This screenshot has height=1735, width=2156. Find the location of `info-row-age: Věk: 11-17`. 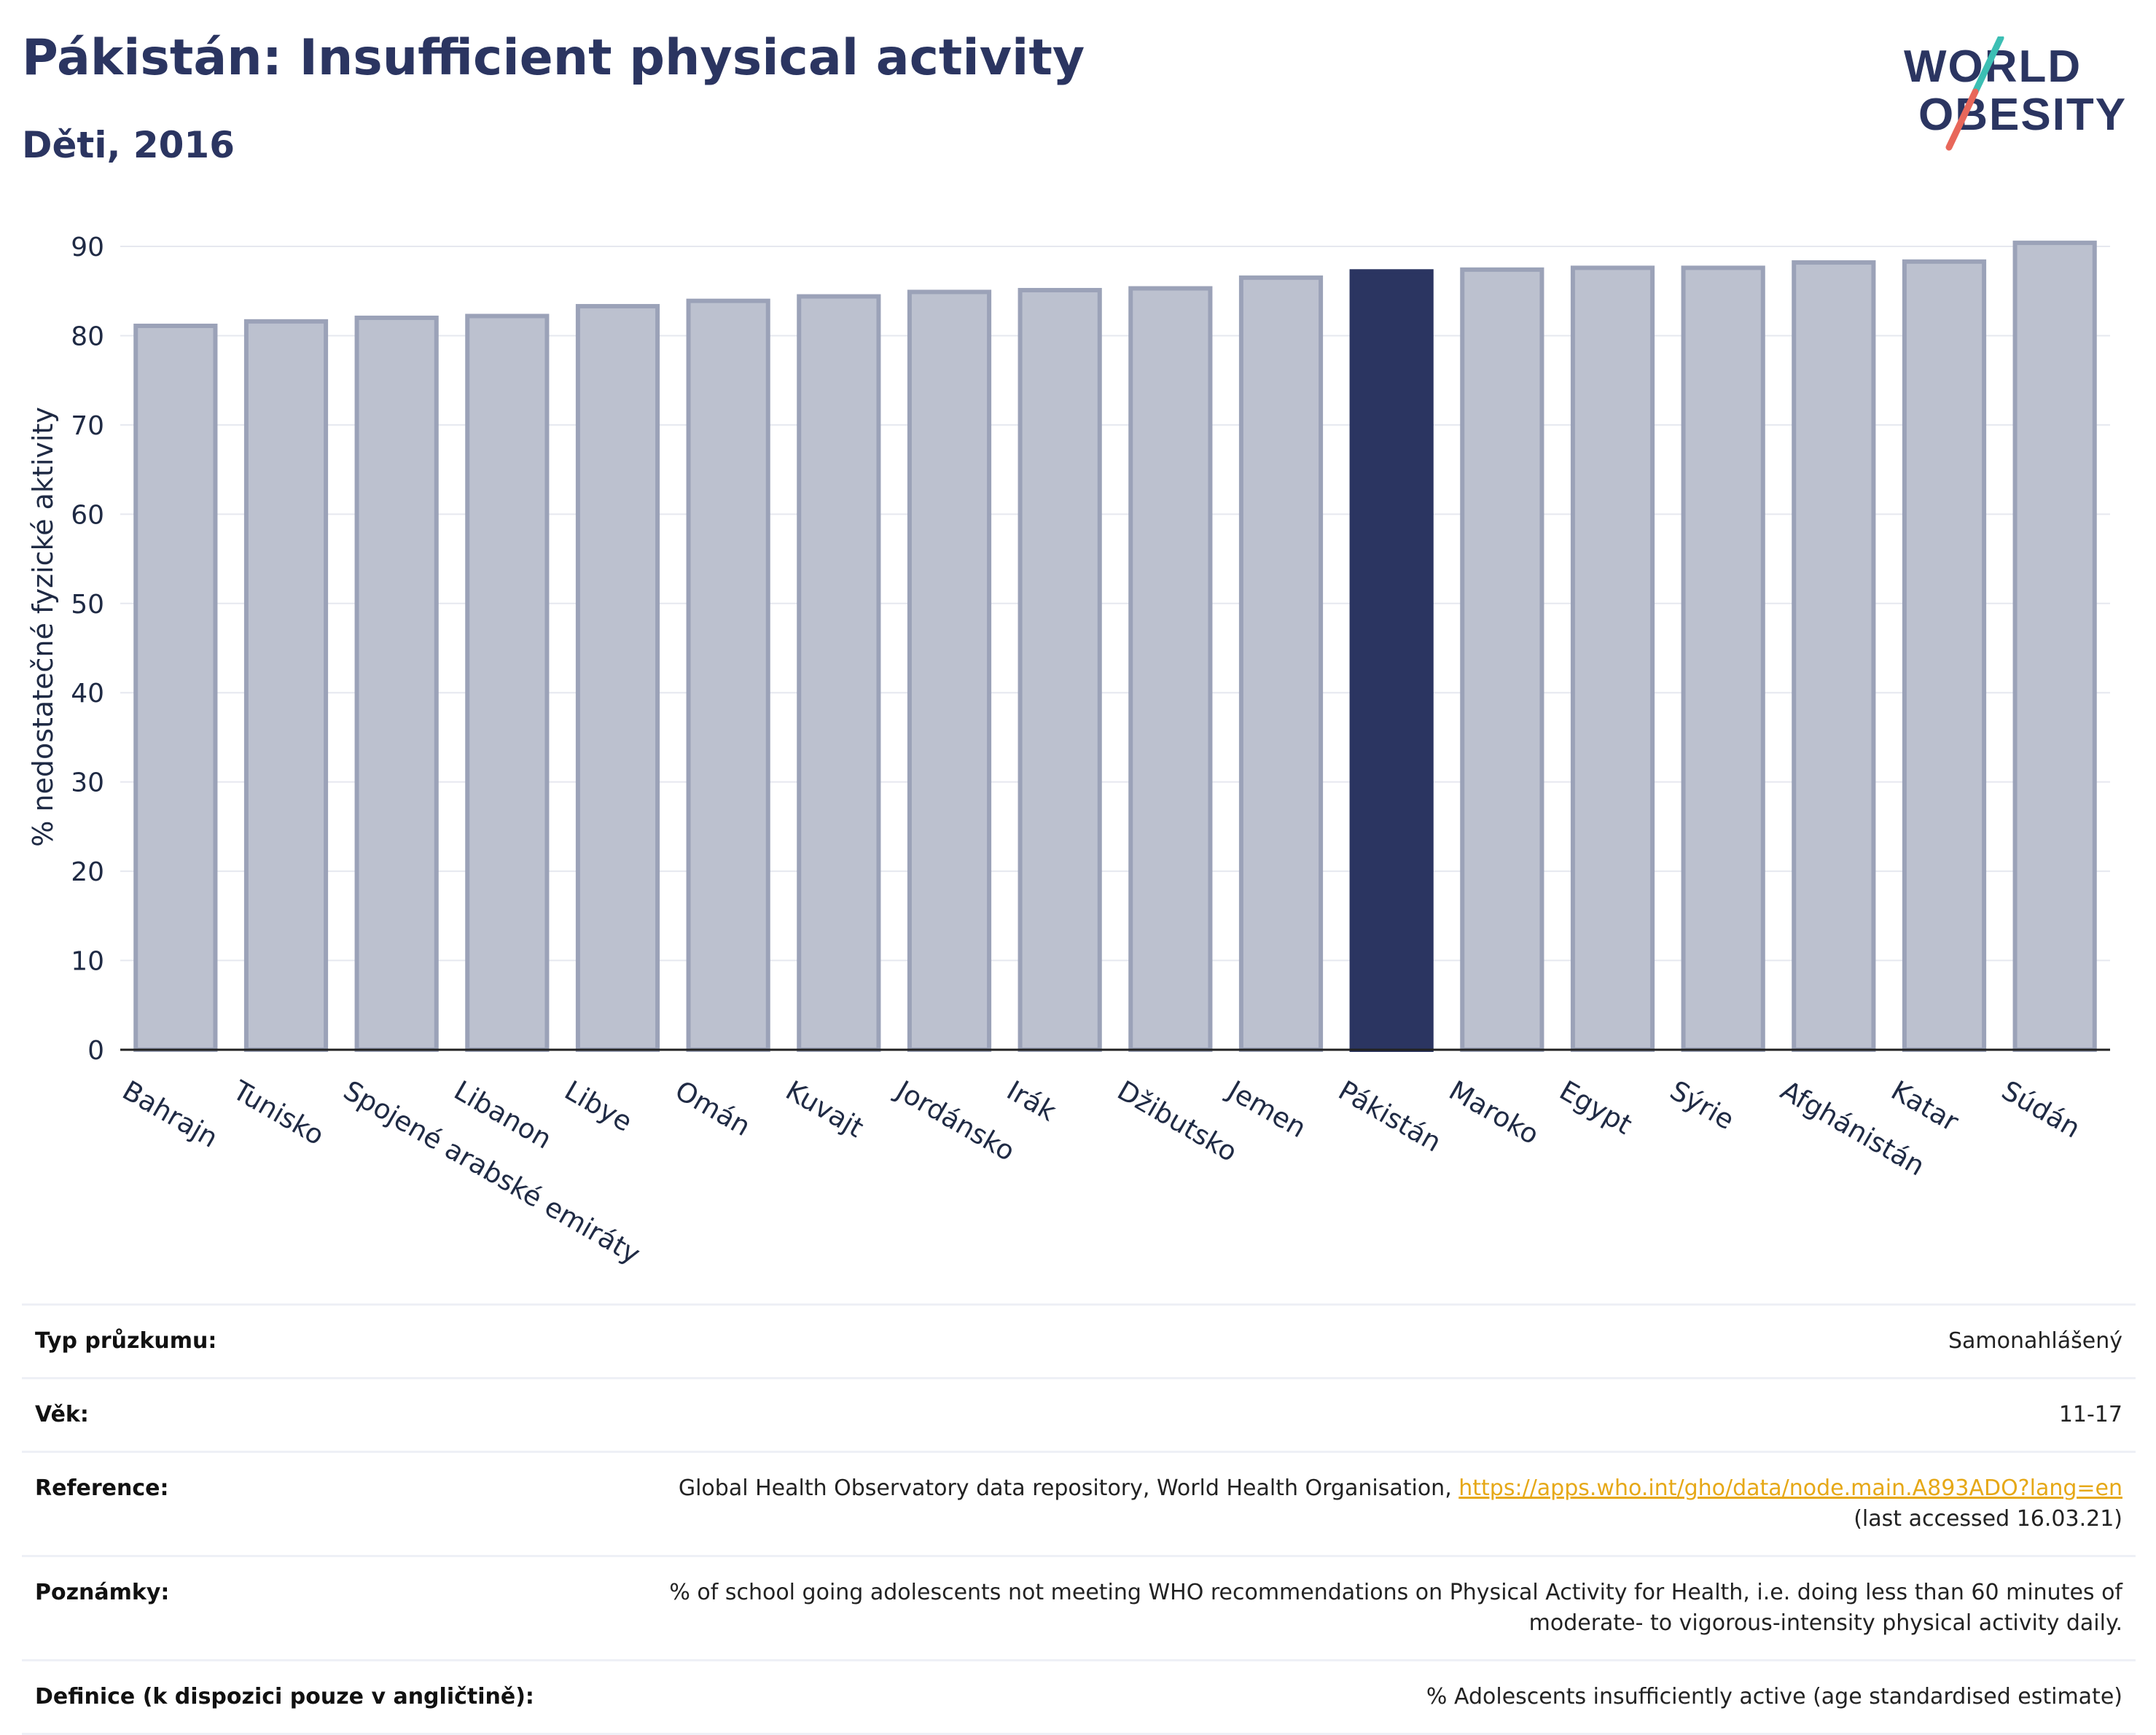

info-row-age: Věk: 11-17 is located at coordinates (1079, 1414).